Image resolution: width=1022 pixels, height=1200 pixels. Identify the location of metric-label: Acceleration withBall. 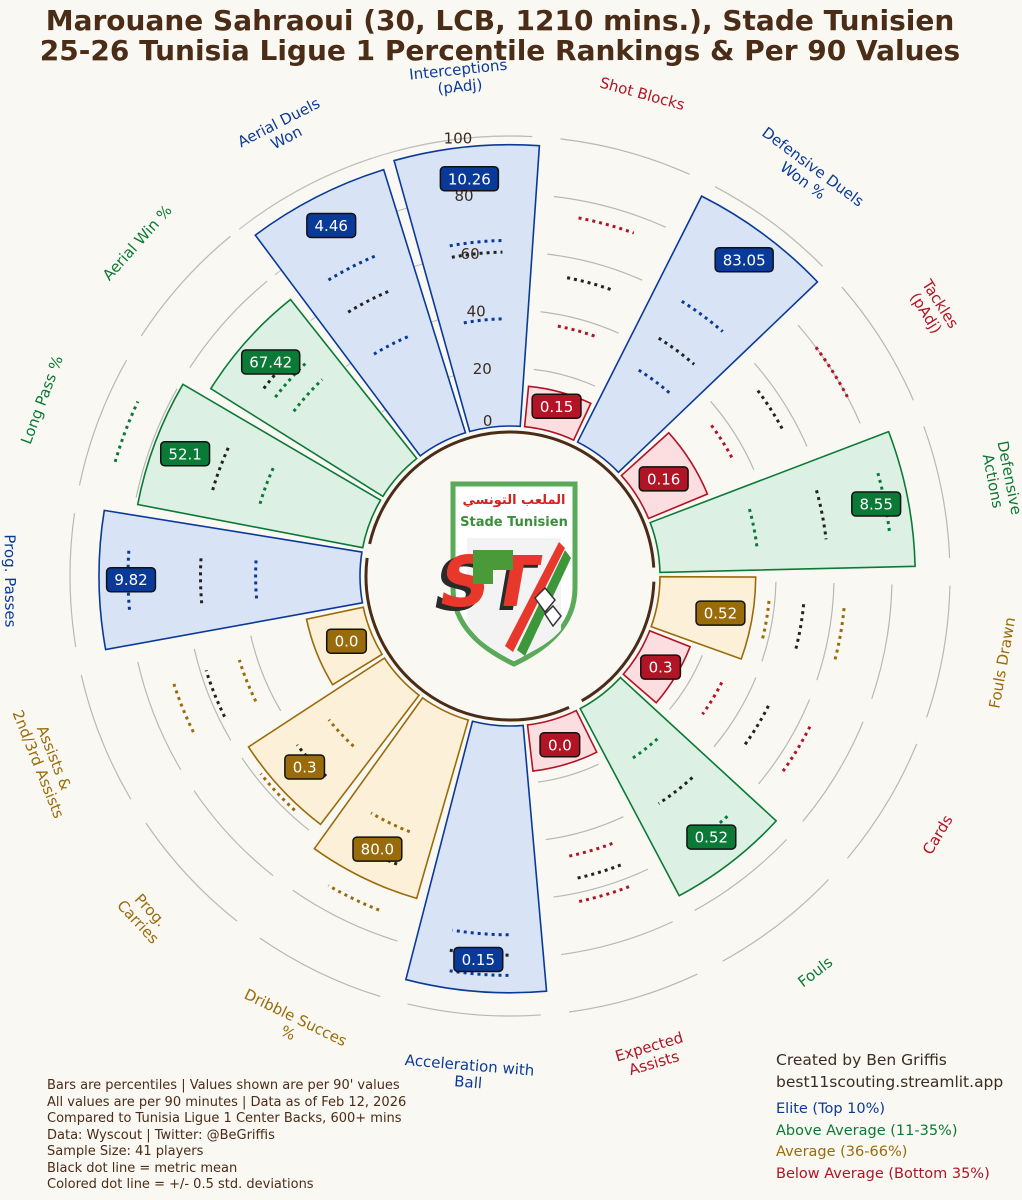
(469, 1074).